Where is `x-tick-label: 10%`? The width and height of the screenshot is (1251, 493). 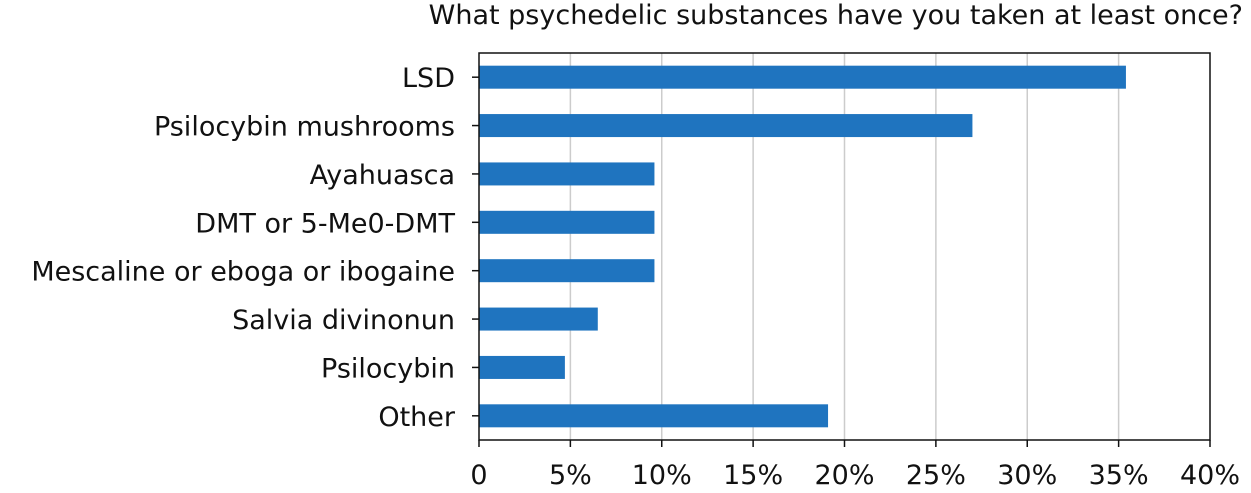 x-tick-label: 10% is located at coordinates (662, 475).